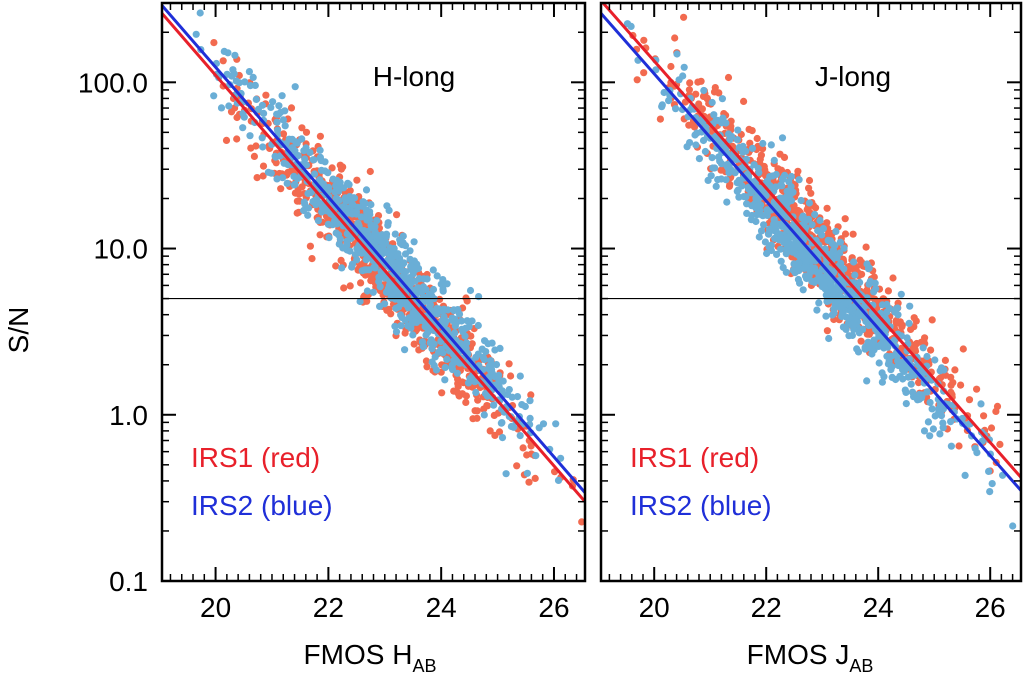 Image resolution: width=1023 pixels, height=680 pixels. I want to click on x-axis-label-main-h-long: FMOS H, so click(358, 654).